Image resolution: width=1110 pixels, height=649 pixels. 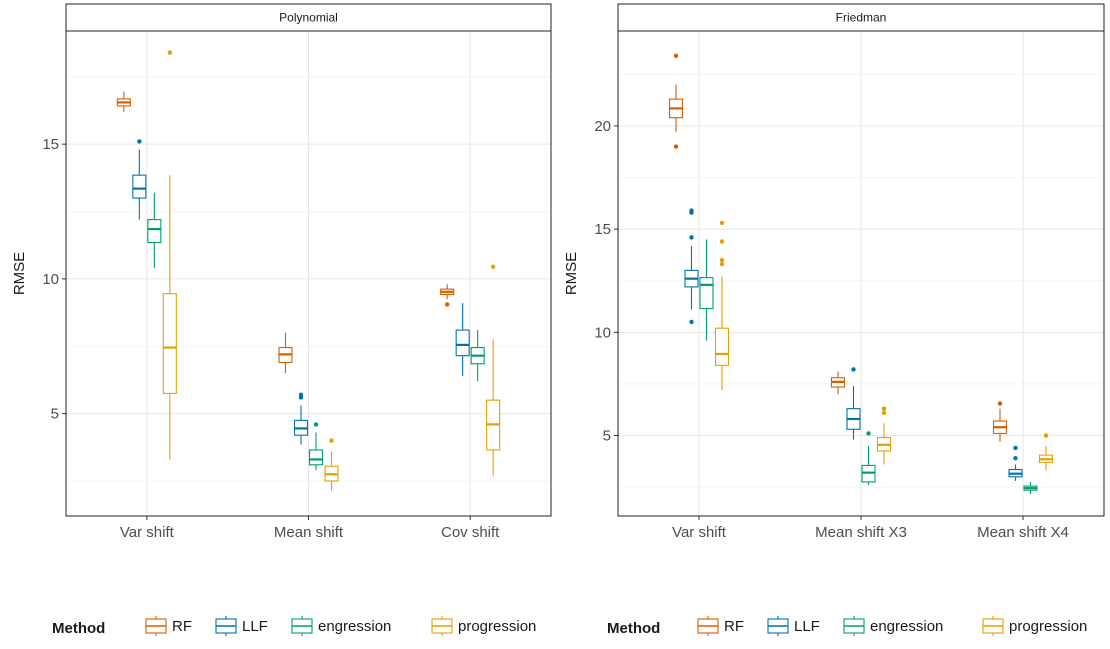 I want to click on y-tick-label: 20, so click(x=602, y=126).